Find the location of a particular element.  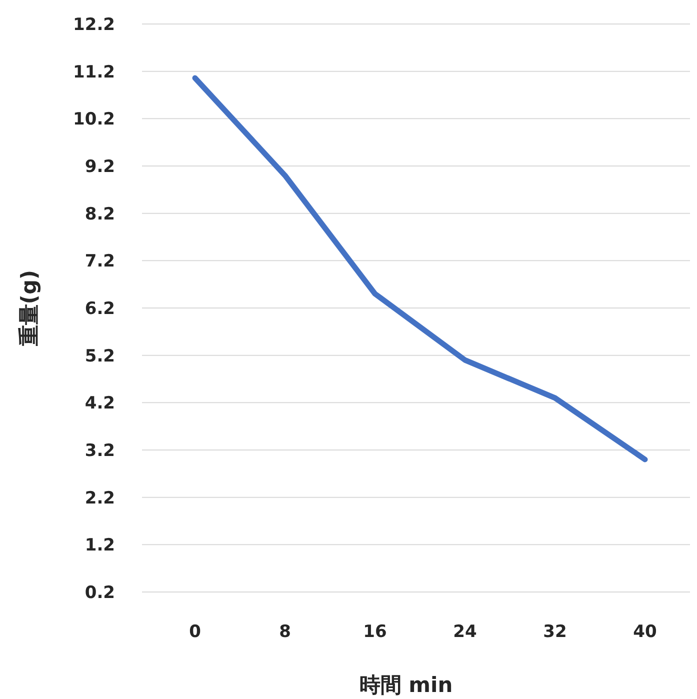

y-tick-label: 5.2 is located at coordinates (99, 356).